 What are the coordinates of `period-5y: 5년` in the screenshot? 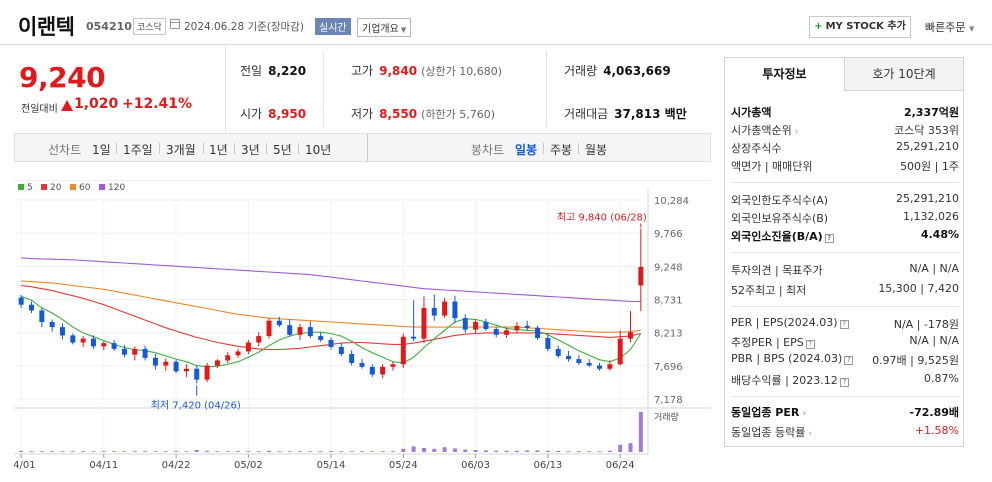 It's located at (282, 150).